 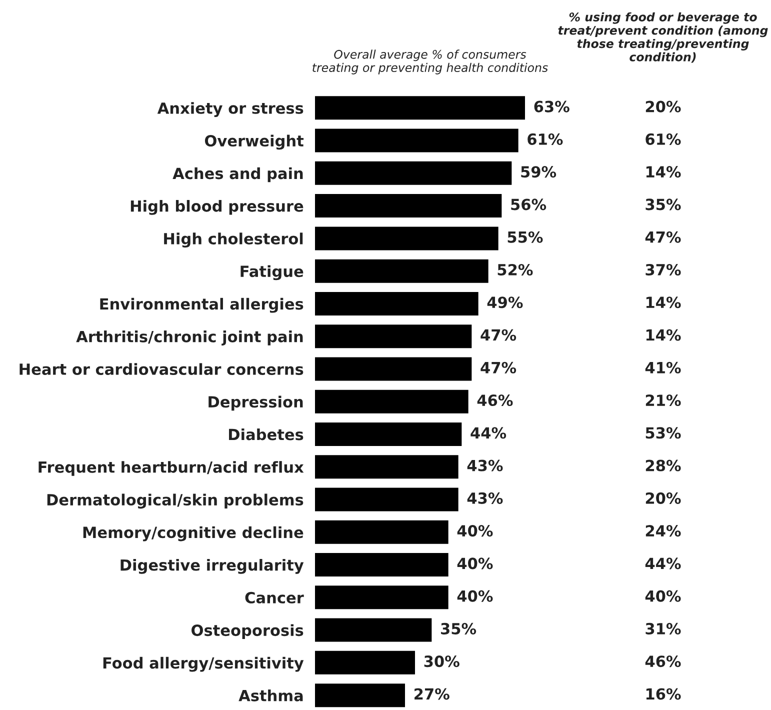 What do you see at coordinates (552, 106) in the screenshot?
I see `data-label: 63%` at bounding box center [552, 106].